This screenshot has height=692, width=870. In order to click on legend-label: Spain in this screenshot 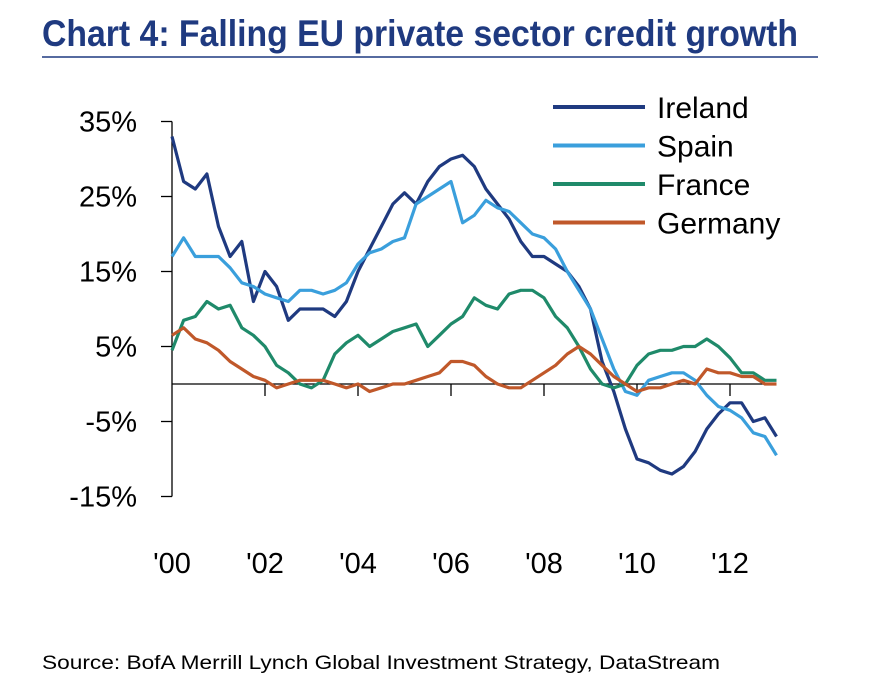, I will do `click(695, 147)`.